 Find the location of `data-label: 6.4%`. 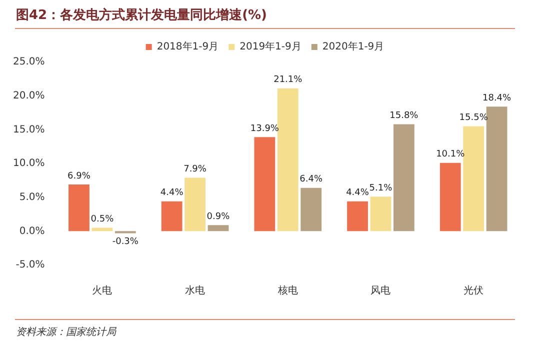

data-label: 6.4% is located at coordinates (311, 179).